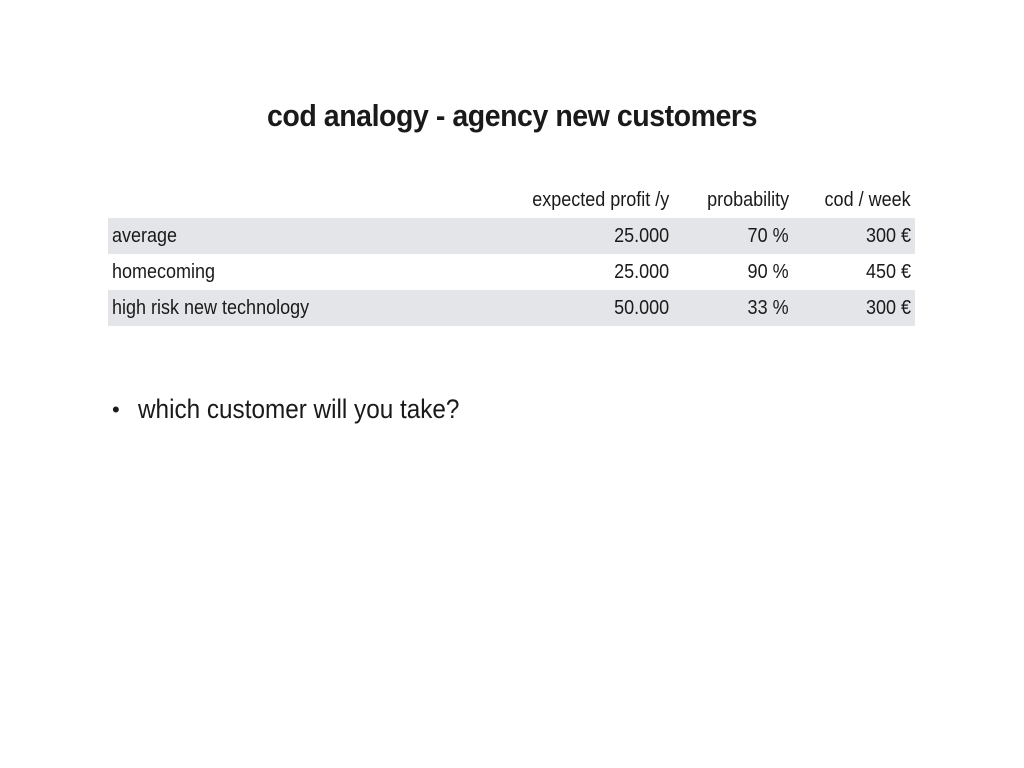  Describe the element at coordinates (511, 272) in the screenshot. I see `table-row: homecoming 25.000 90 % 450 €` at that location.